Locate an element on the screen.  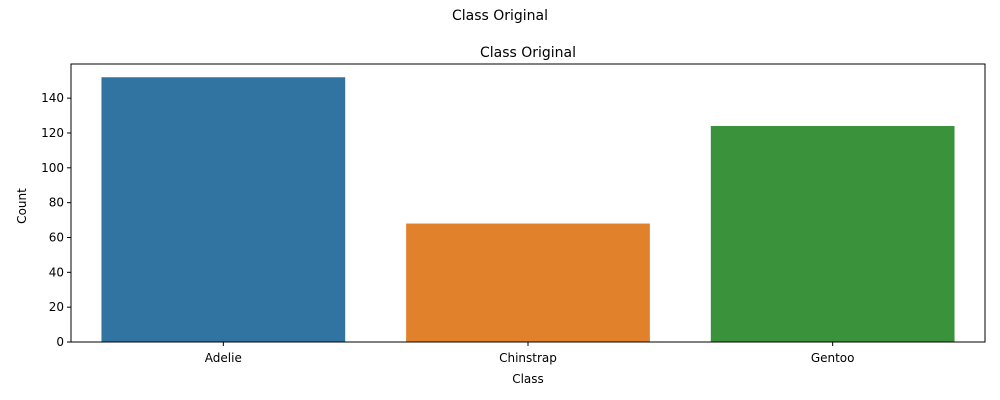
x-tick-label: Gentoo is located at coordinates (833, 358).